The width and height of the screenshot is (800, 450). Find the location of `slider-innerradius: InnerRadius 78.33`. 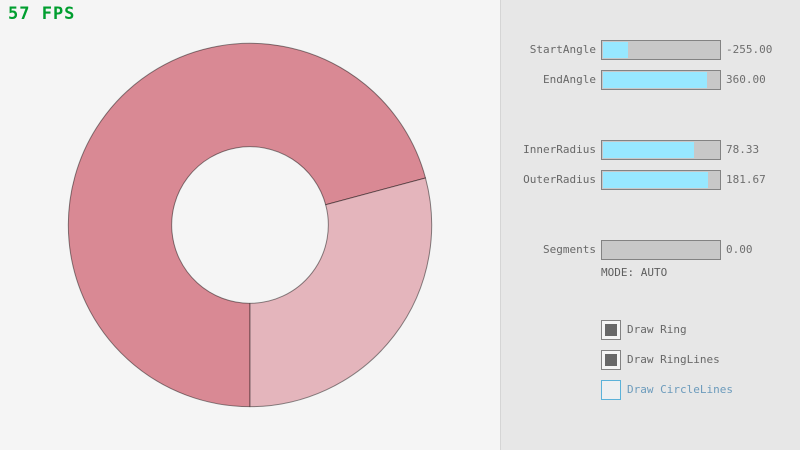

slider-innerradius: InnerRadius 78.33 is located at coordinates (650, 150).